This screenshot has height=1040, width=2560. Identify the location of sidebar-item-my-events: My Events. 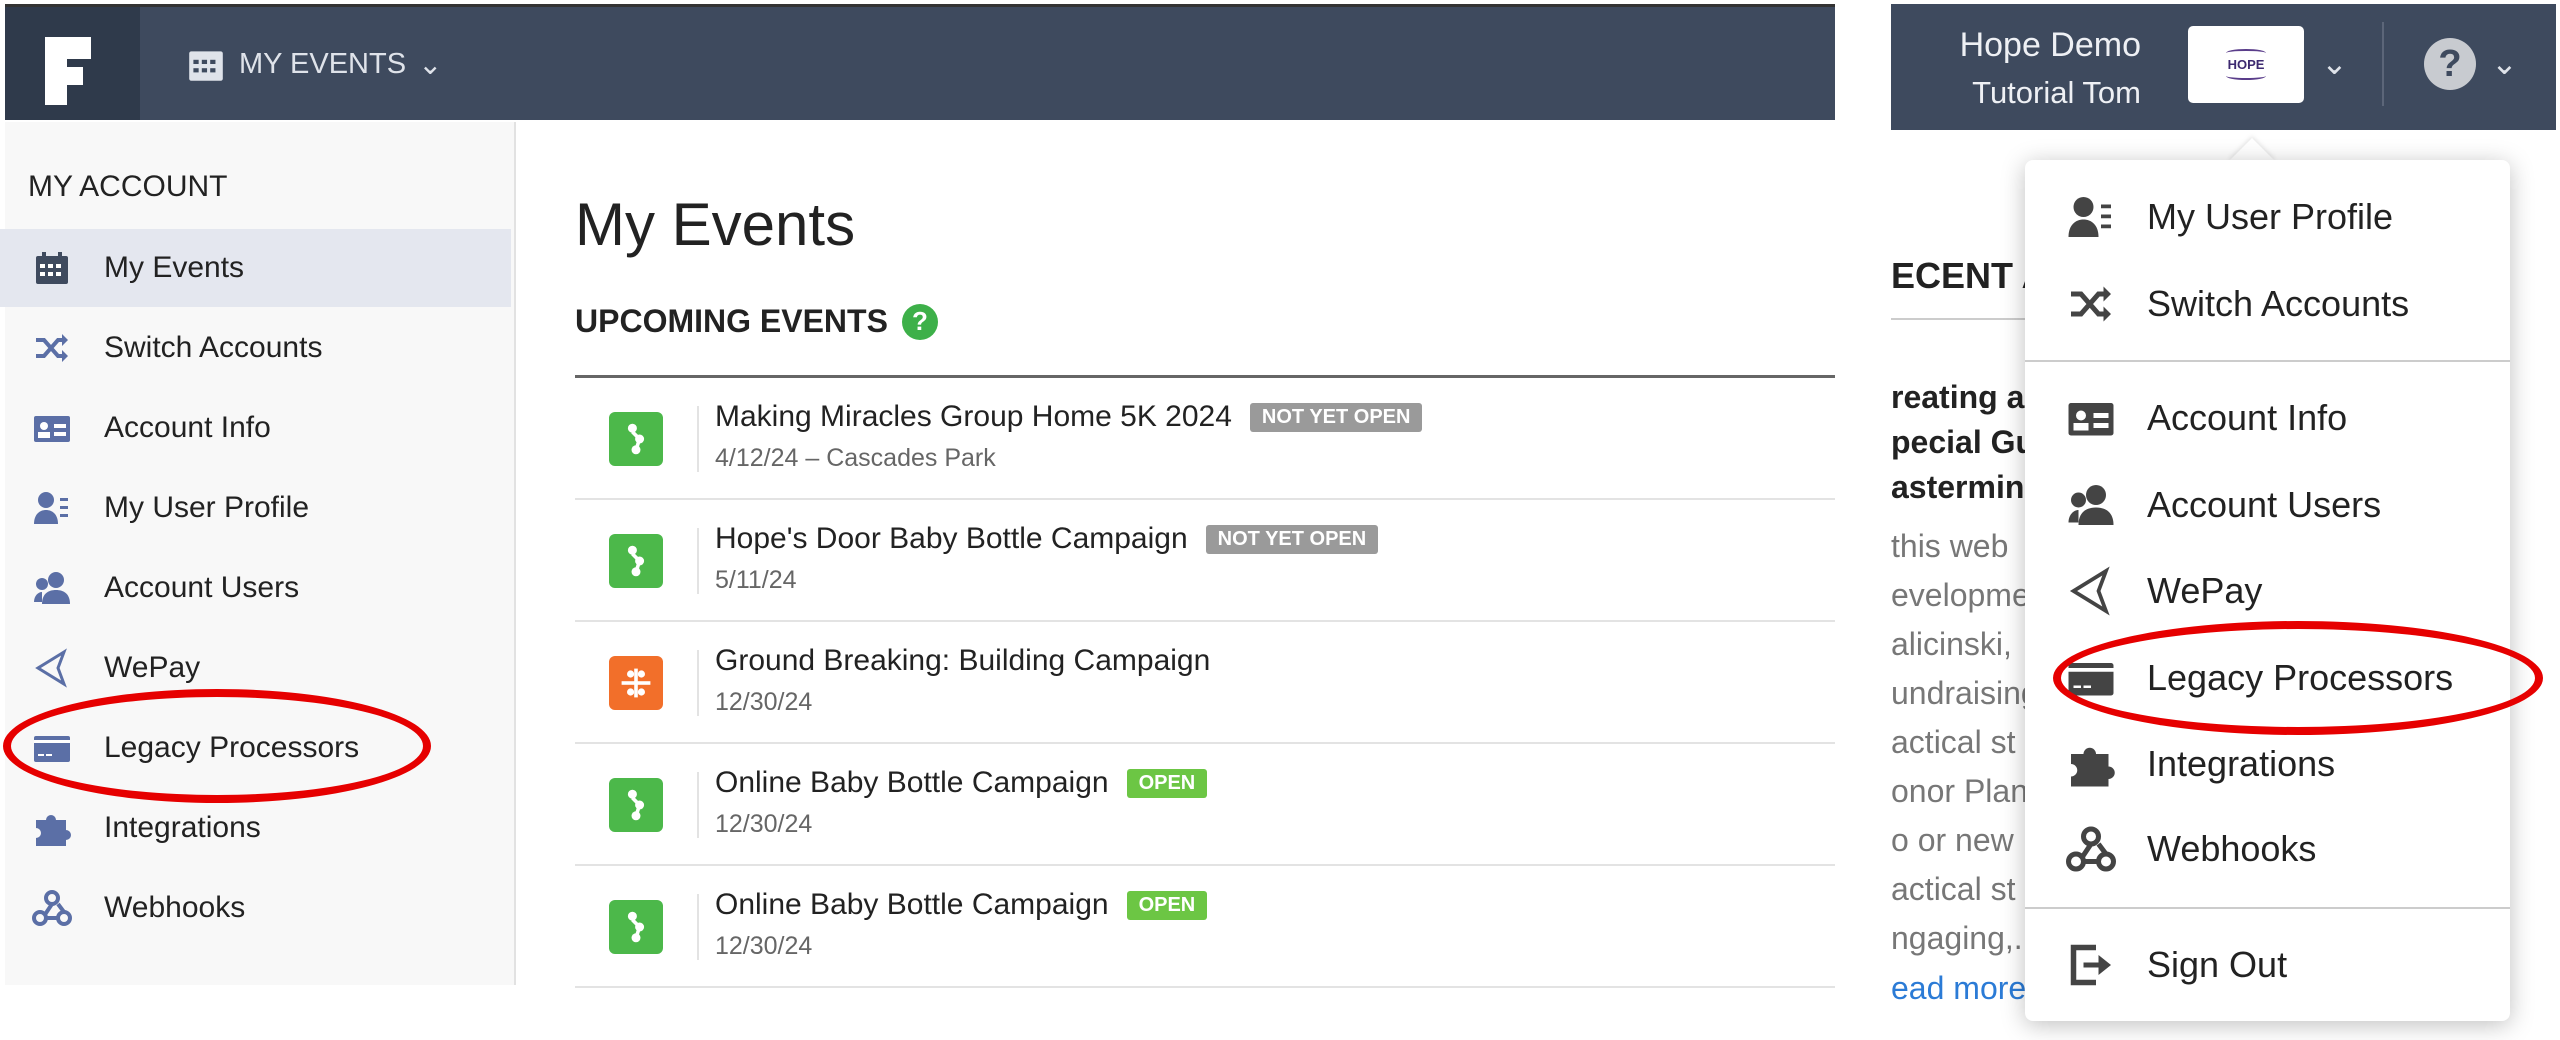
(255, 268).